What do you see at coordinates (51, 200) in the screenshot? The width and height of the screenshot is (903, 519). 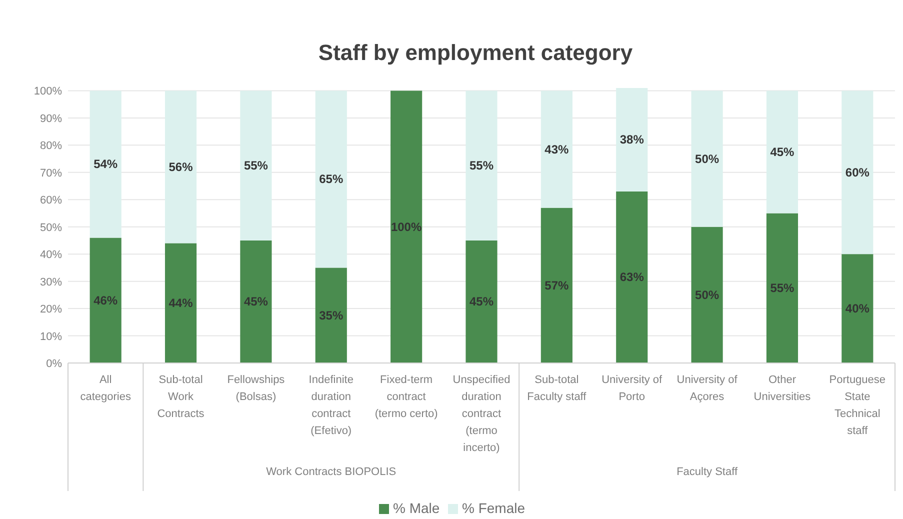 I see `y-tick-label: 60%` at bounding box center [51, 200].